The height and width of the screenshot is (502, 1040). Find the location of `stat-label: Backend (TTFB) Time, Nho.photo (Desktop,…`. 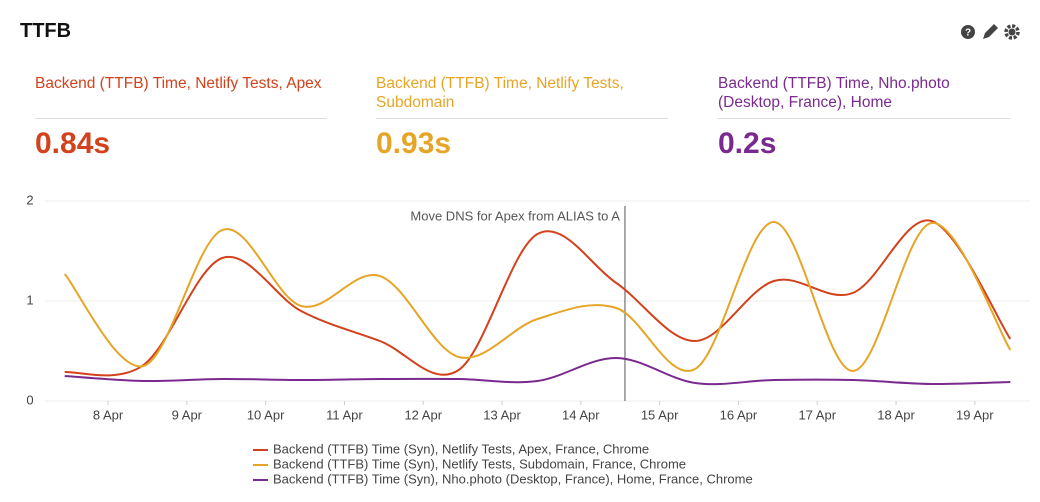

stat-label: Backend (TTFB) Time, Nho.photo (Desktop,… is located at coordinates (864, 96).